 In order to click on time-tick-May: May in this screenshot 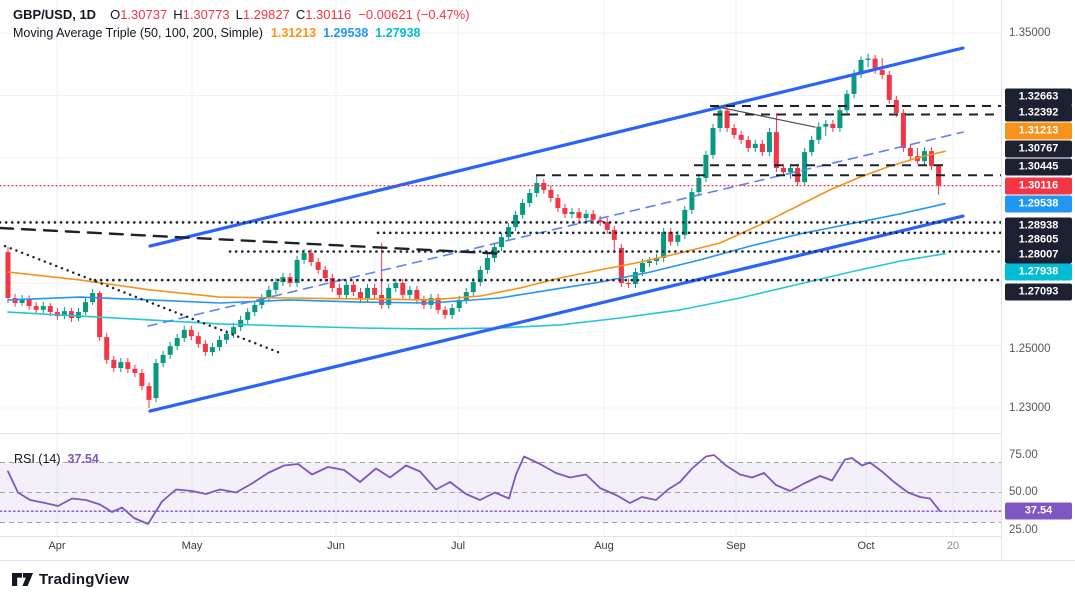, I will do `click(192, 546)`.